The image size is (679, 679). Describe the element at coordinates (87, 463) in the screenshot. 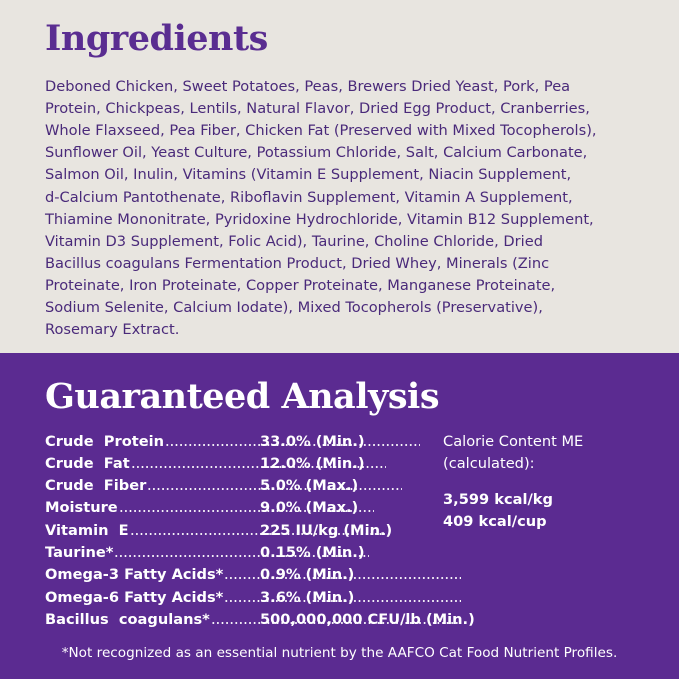

I see `nutrient-label: Crude Fat` at that location.